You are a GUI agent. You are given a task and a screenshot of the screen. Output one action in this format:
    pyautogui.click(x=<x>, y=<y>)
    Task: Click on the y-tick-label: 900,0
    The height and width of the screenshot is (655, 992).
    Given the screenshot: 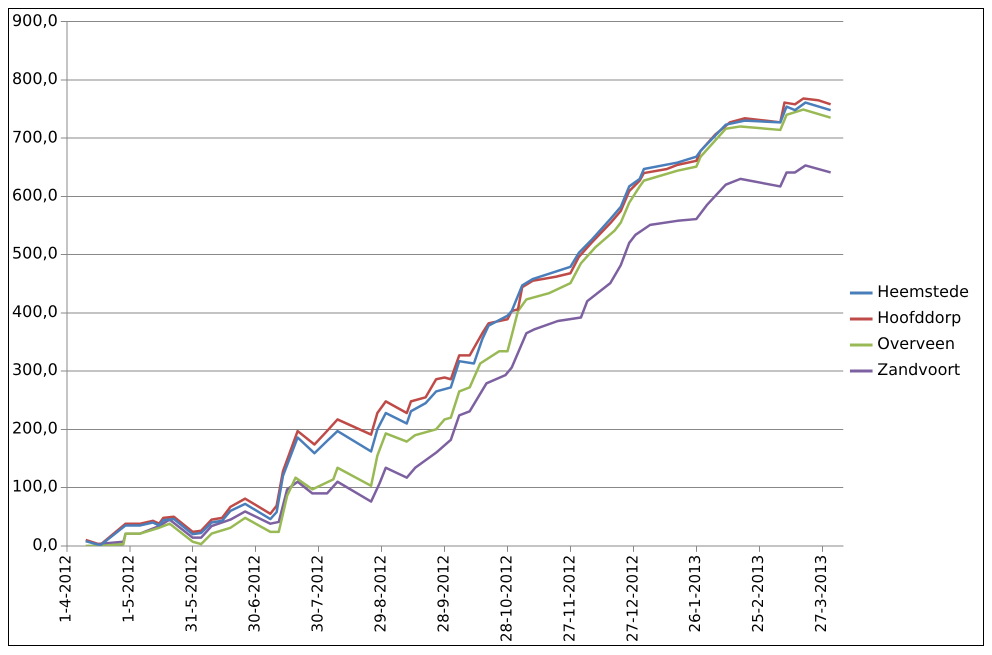 What is the action you would take?
    pyautogui.click(x=35, y=20)
    